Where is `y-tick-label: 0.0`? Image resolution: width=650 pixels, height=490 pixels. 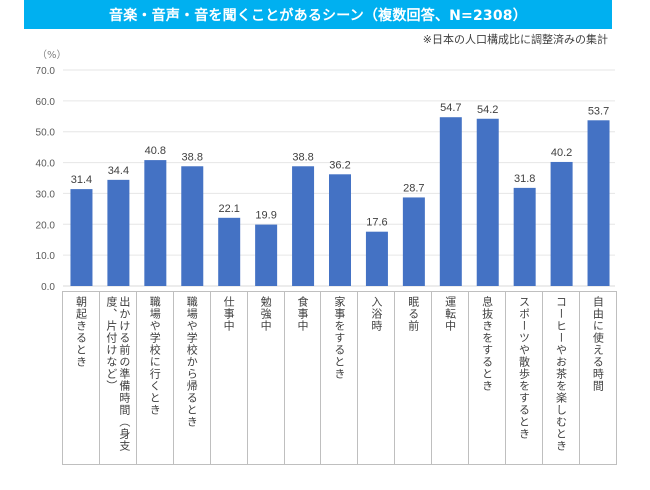
y-tick-label: 0.0 is located at coordinates (48, 287).